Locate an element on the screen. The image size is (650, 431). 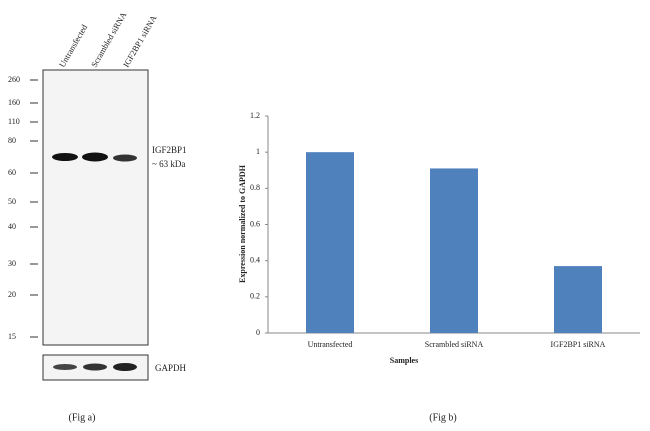
x-tick-label: Untransfected is located at coordinates (330, 344).